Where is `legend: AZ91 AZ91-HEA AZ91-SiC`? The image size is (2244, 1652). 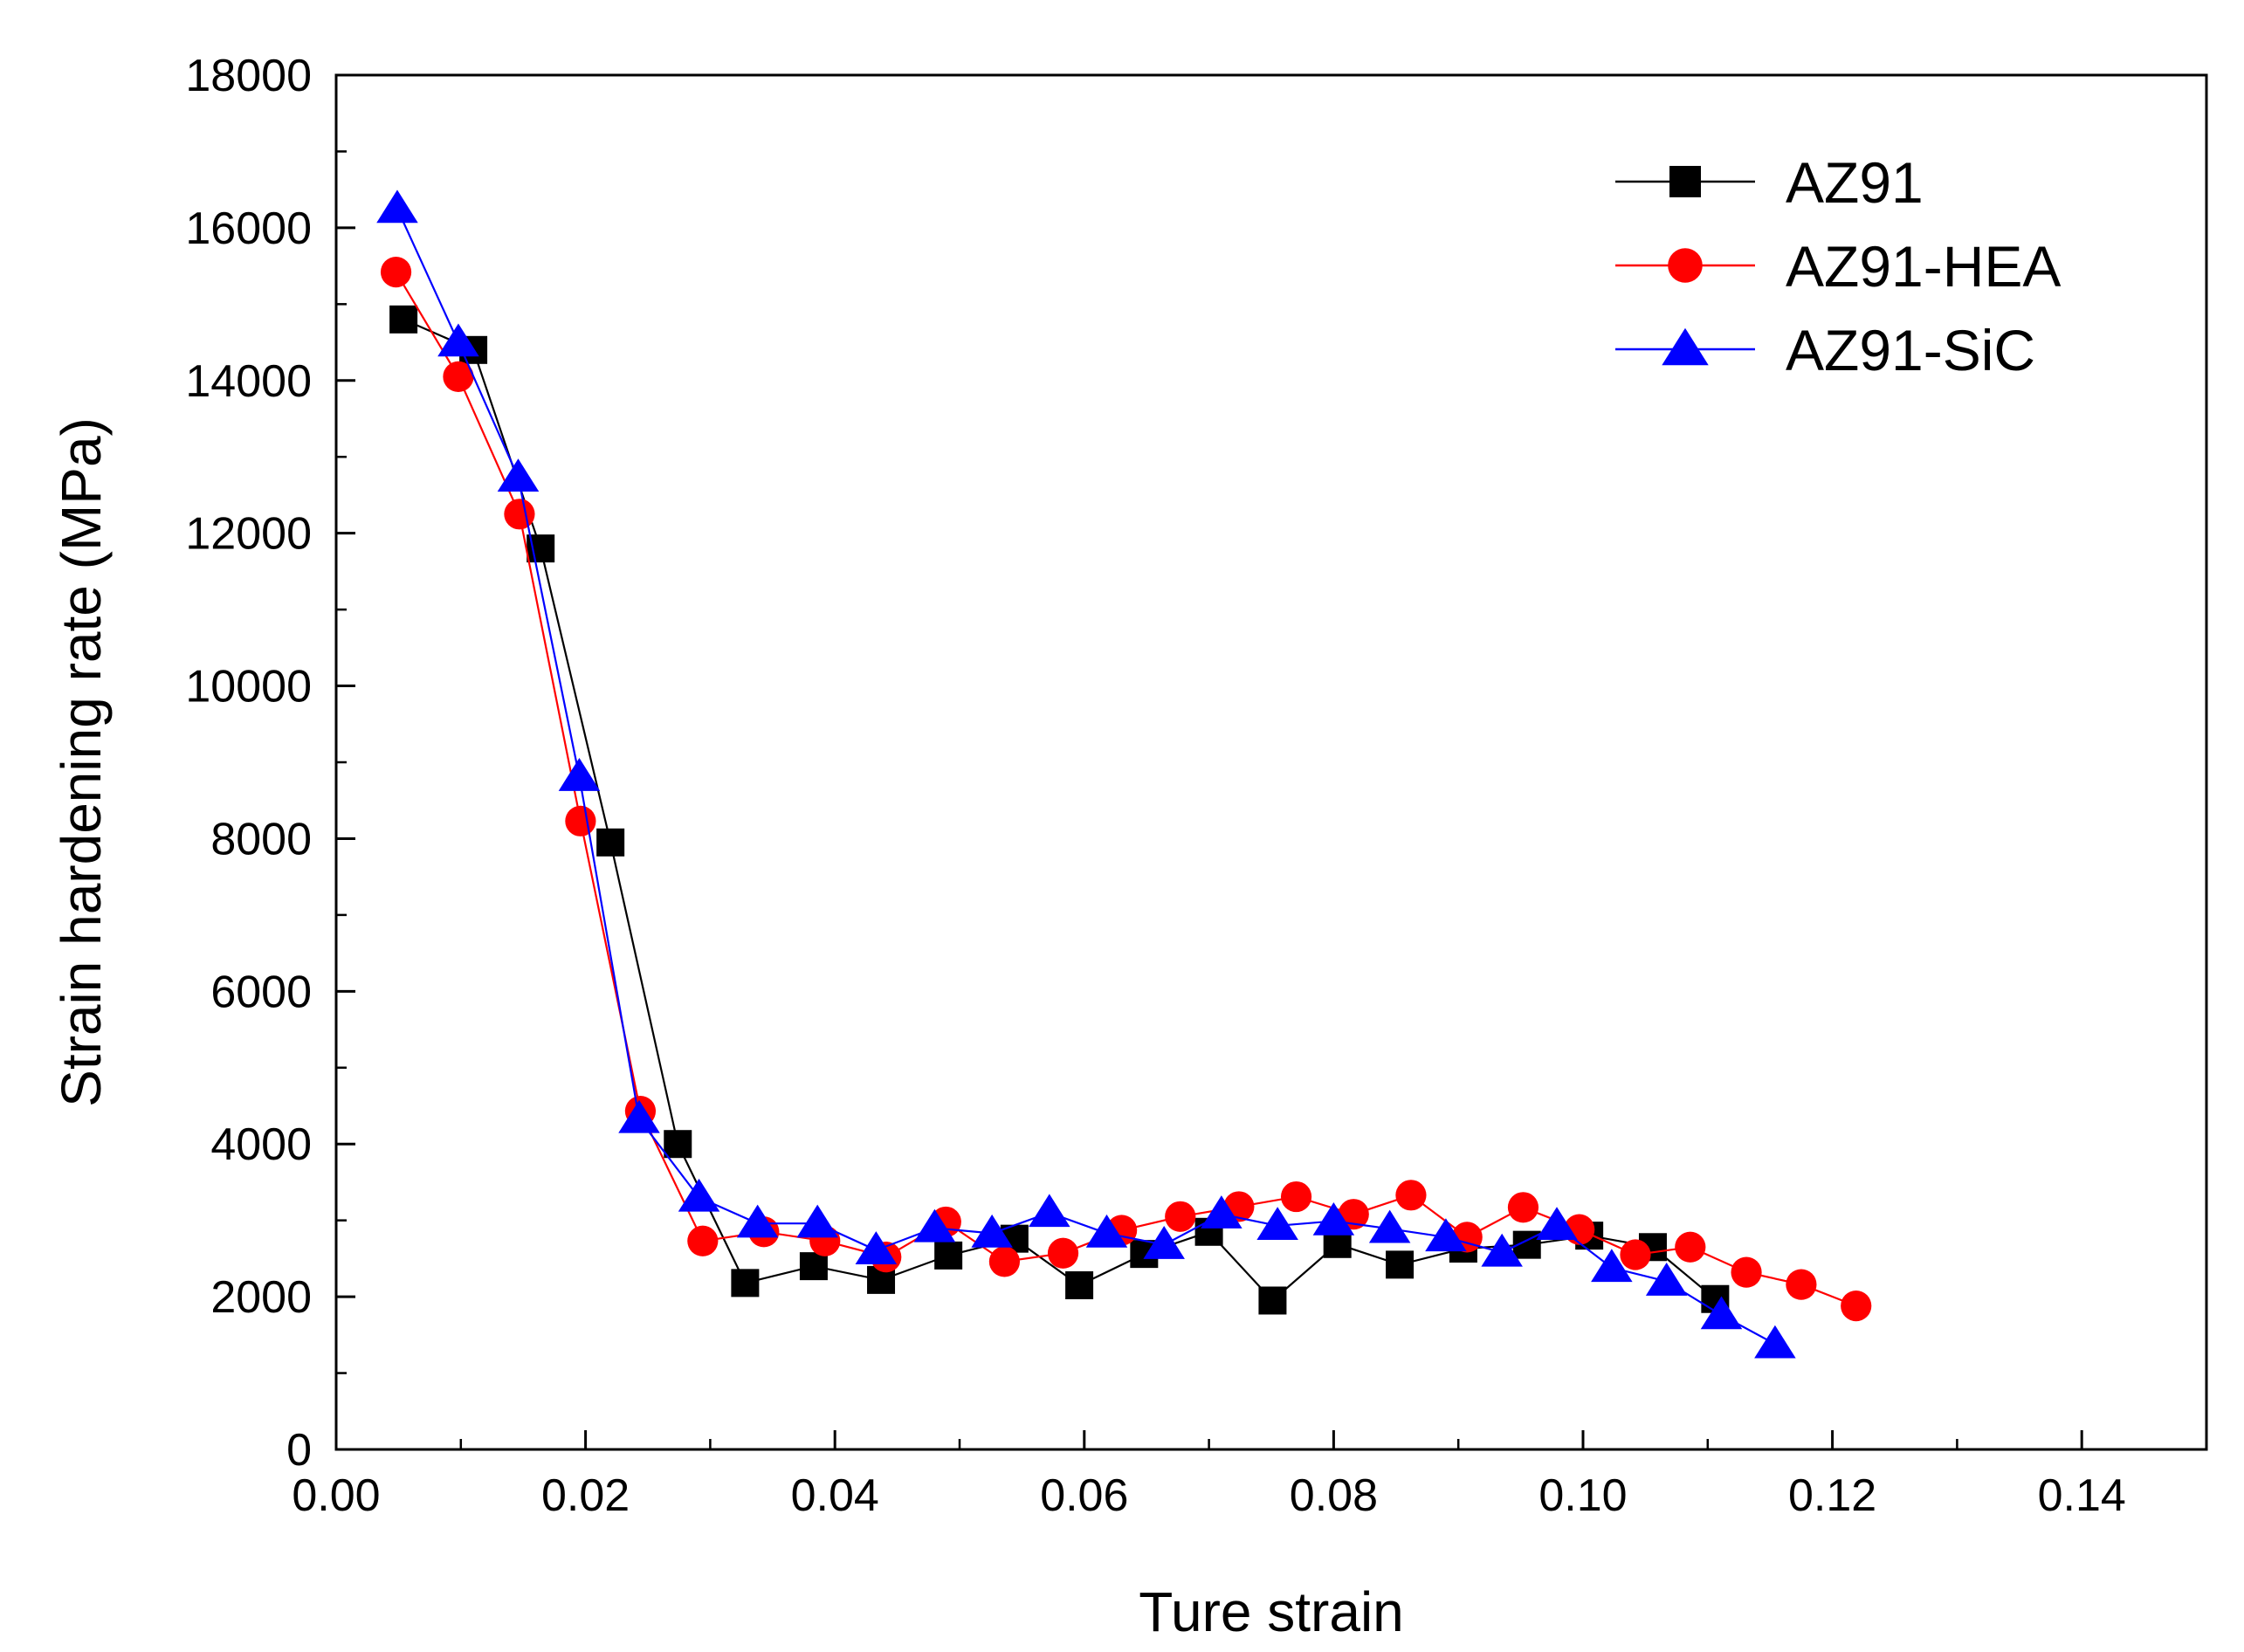
legend: AZ91 AZ91-HEA AZ91-SiC is located at coordinates (1838, 266).